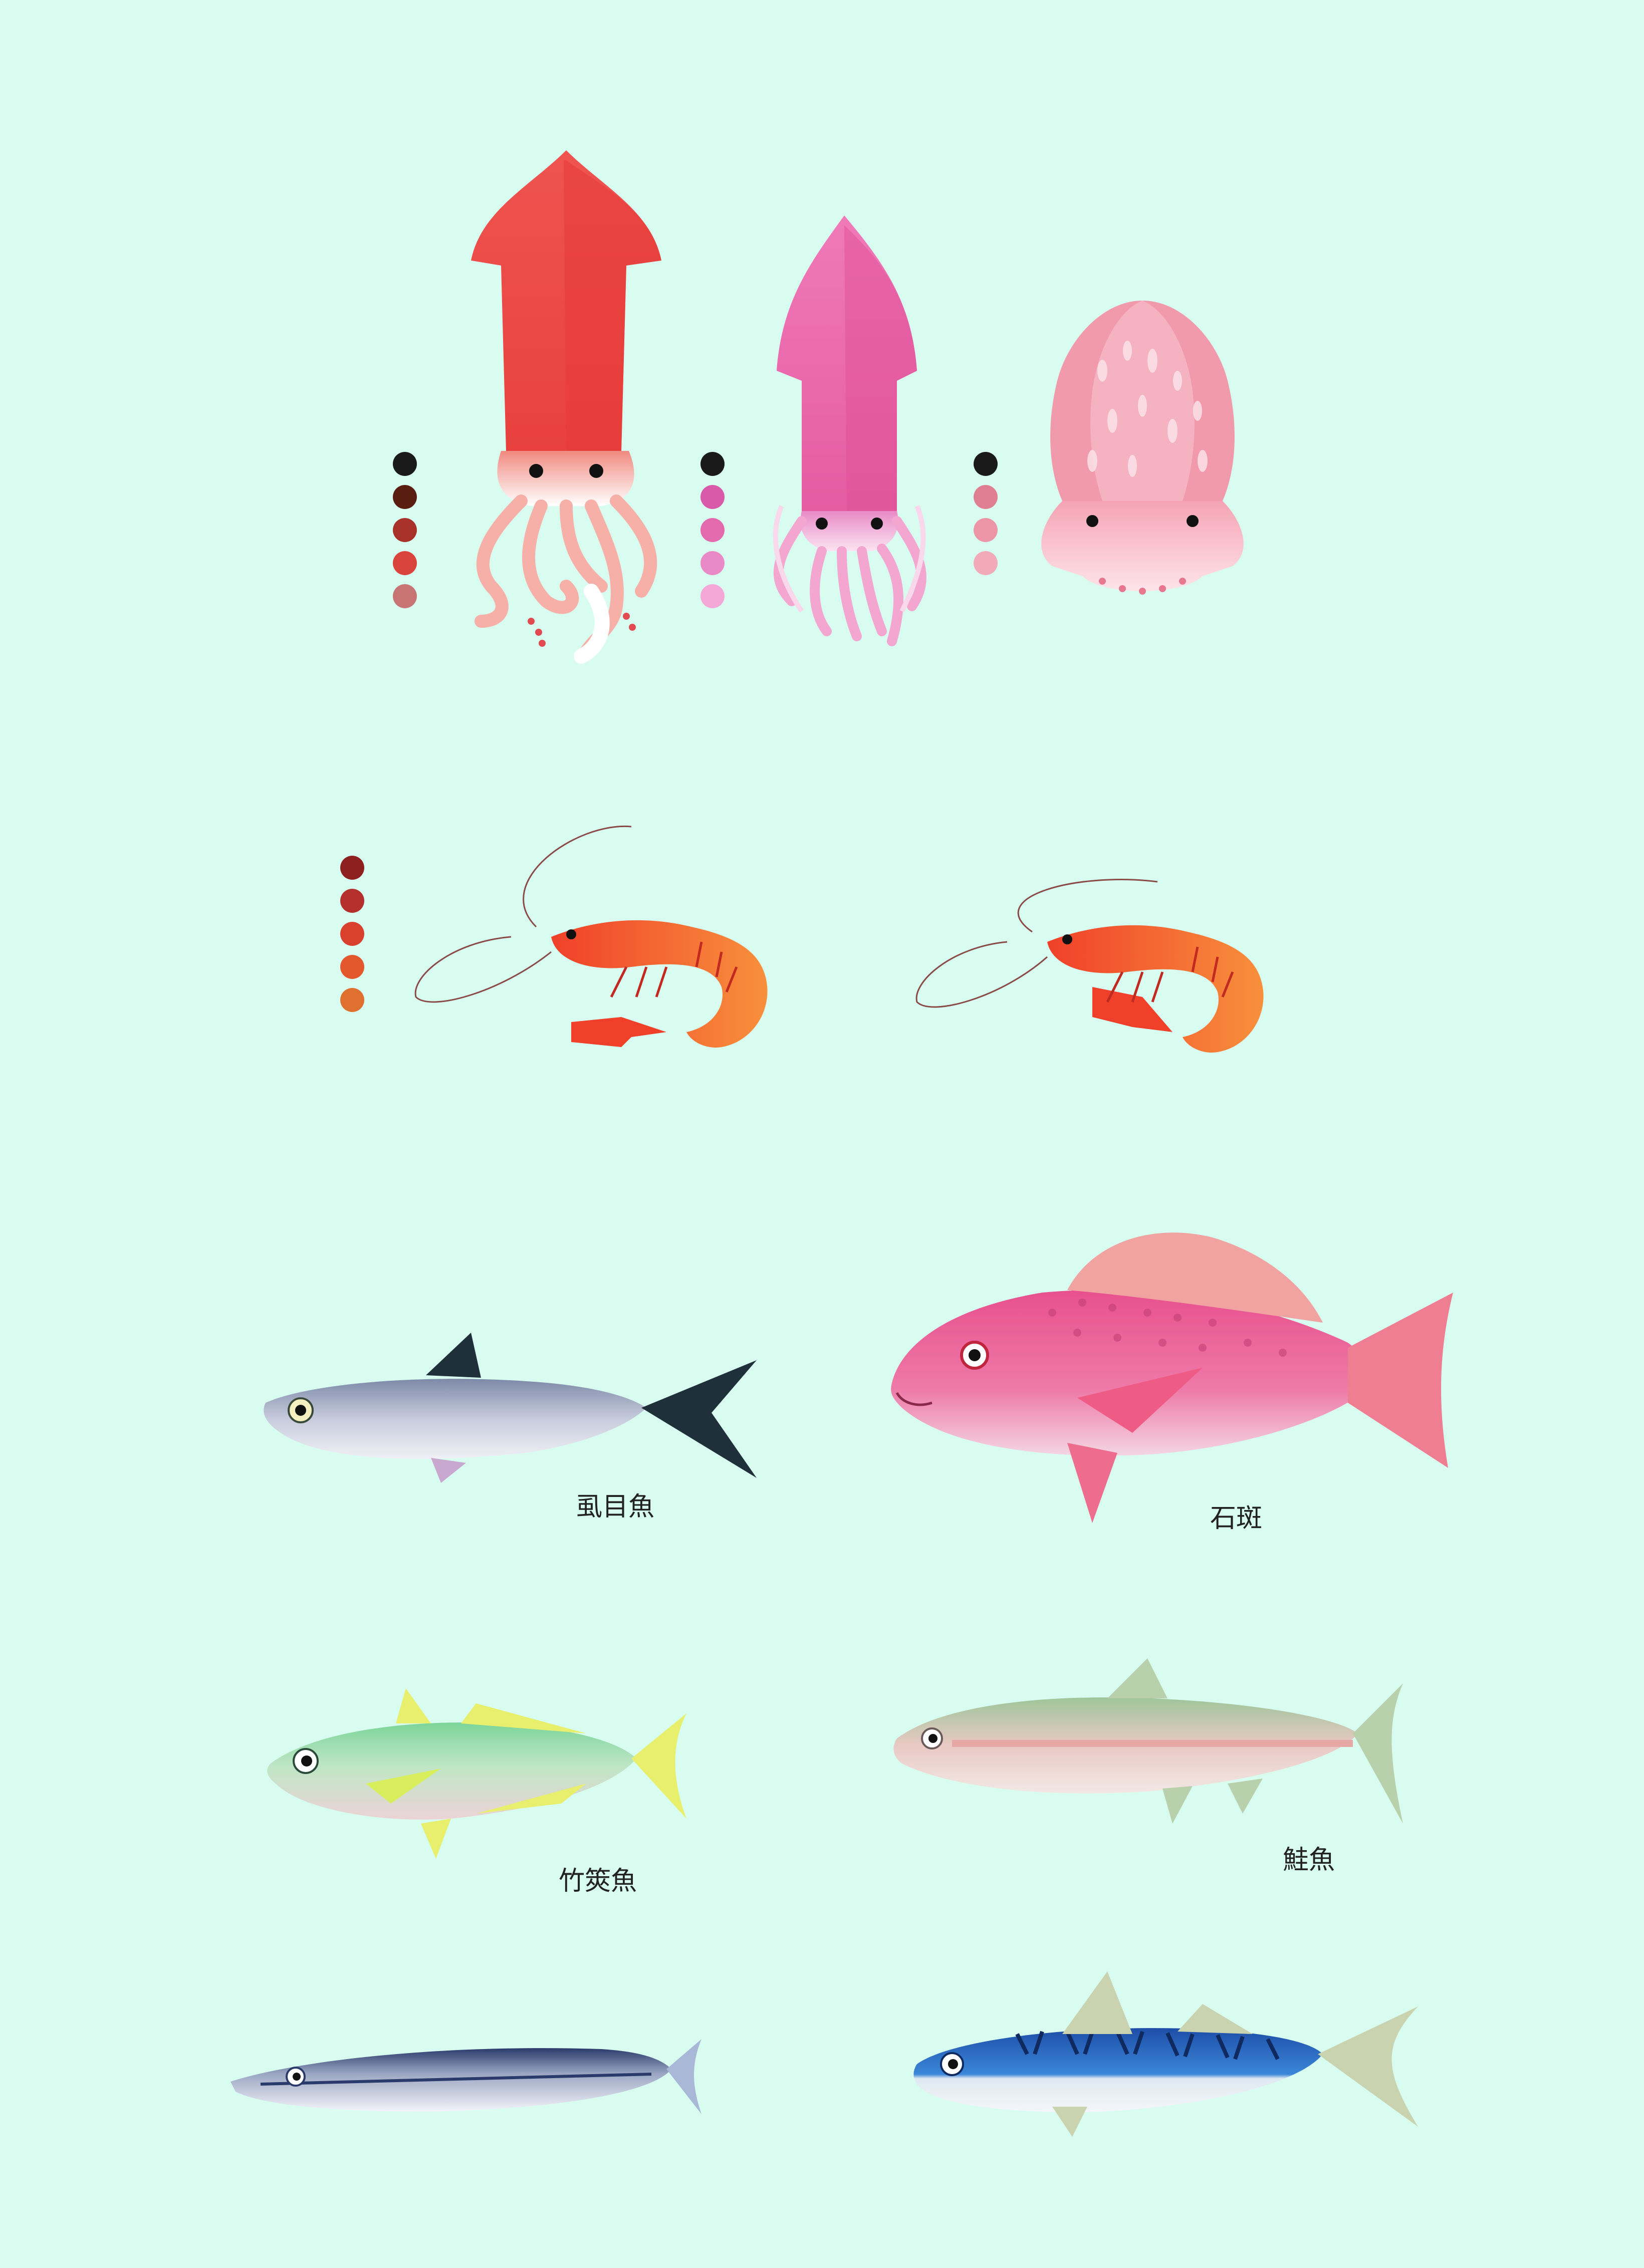 This screenshot has width=1644, height=2268. I want to click on swatches-cuttlefish, so click(986, 518).